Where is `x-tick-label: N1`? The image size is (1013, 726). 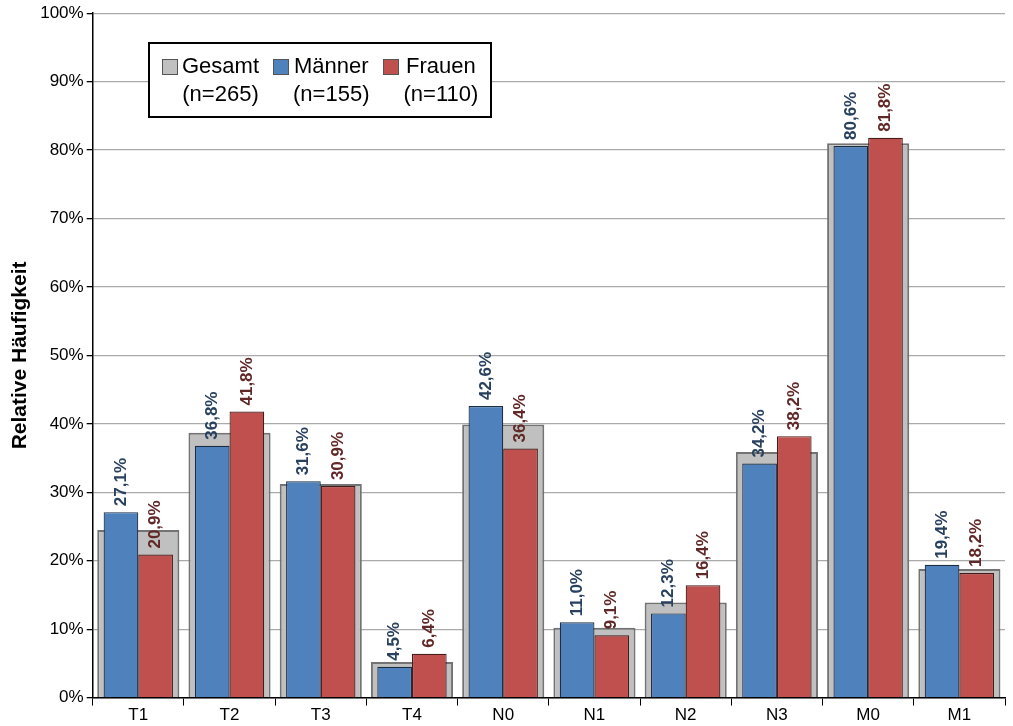 x-tick-label: N1 is located at coordinates (594, 715).